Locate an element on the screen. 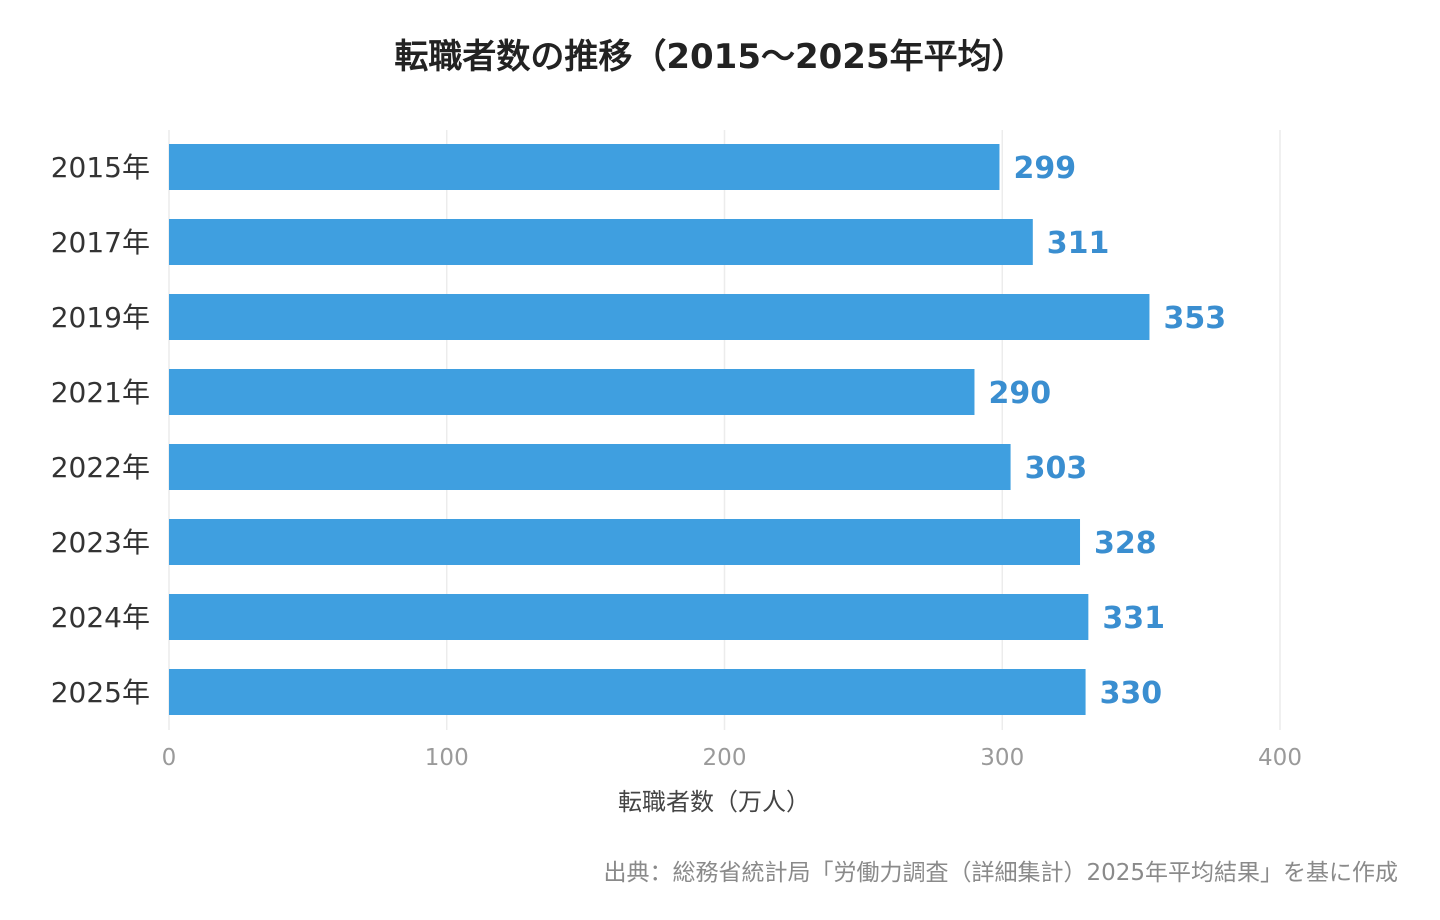  value-label: 299 is located at coordinates (1044, 168).